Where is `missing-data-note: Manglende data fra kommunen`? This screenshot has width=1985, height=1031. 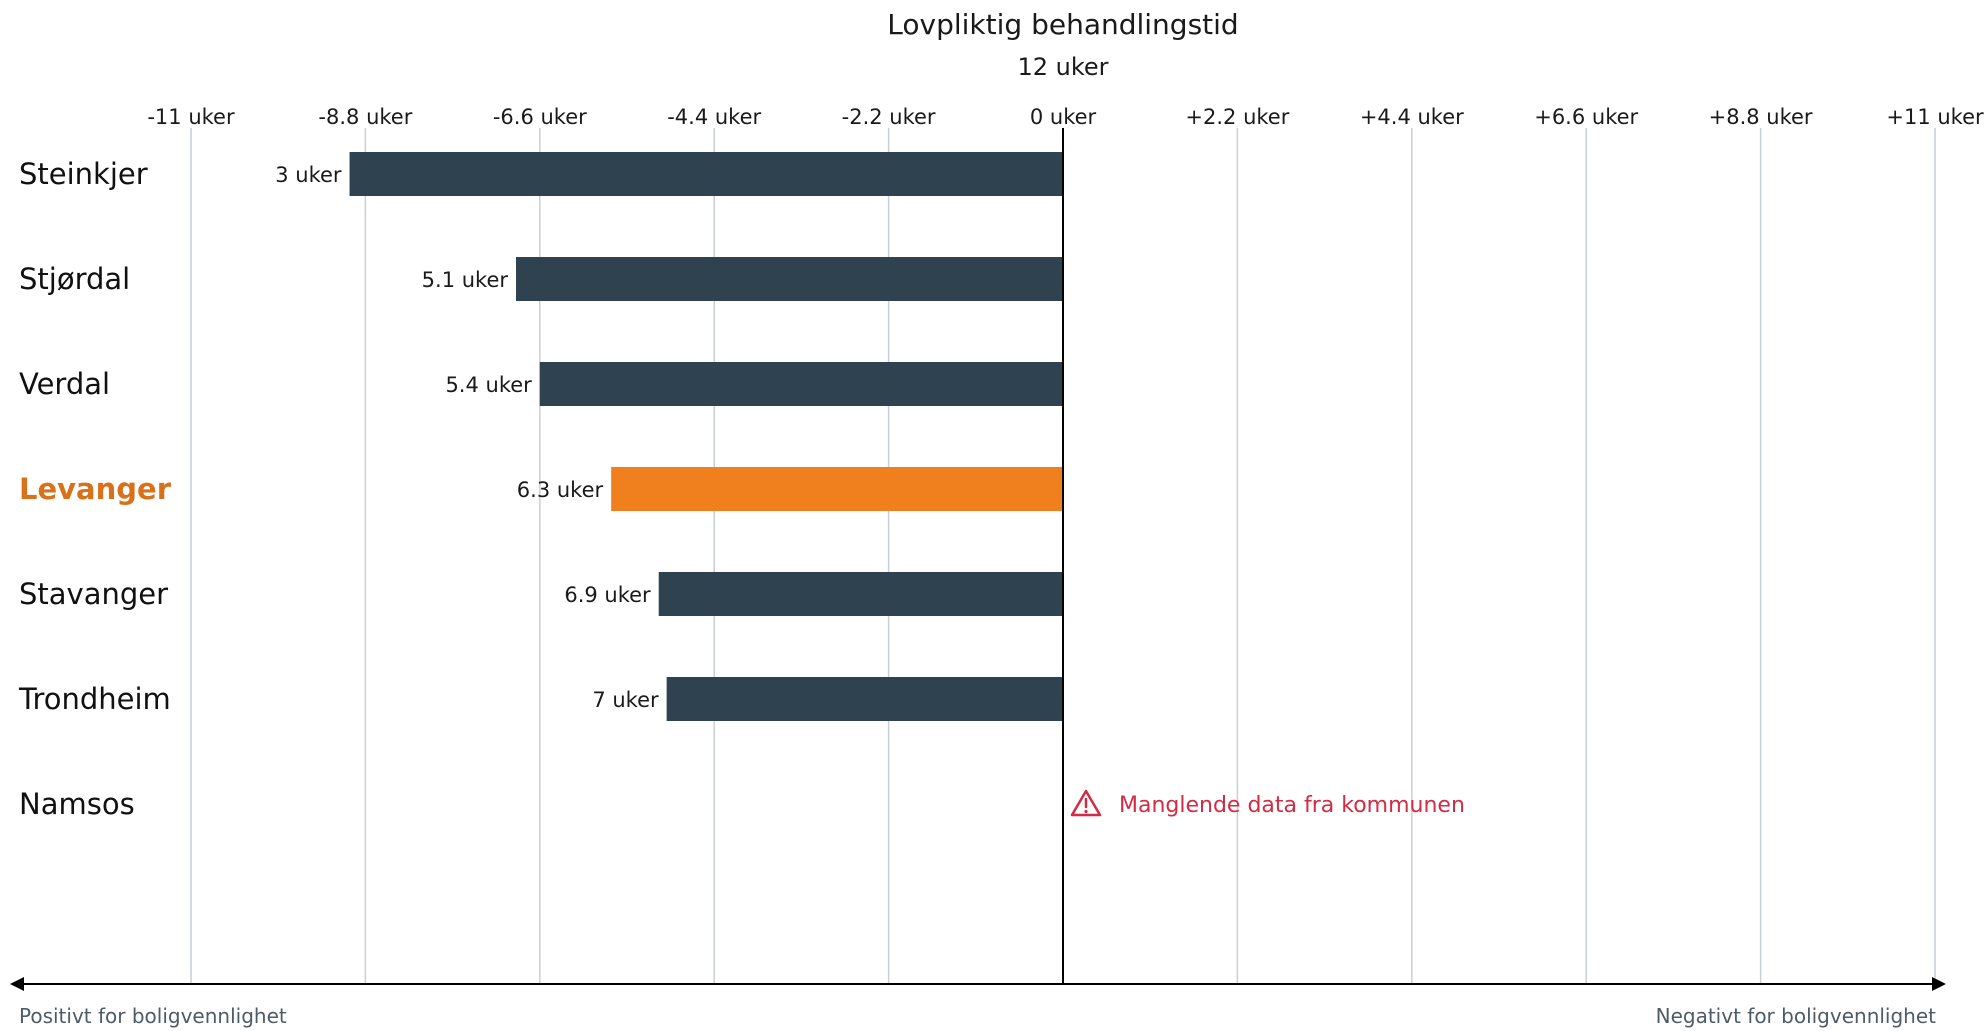
missing-data-note: Manglende data fra kommunen is located at coordinates (1267, 803).